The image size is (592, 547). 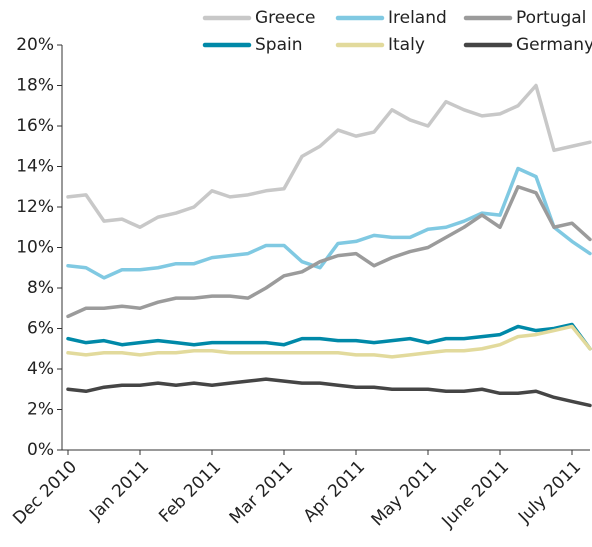 I want to click on y-tick-label: 20%, so click(x=35, y=45).